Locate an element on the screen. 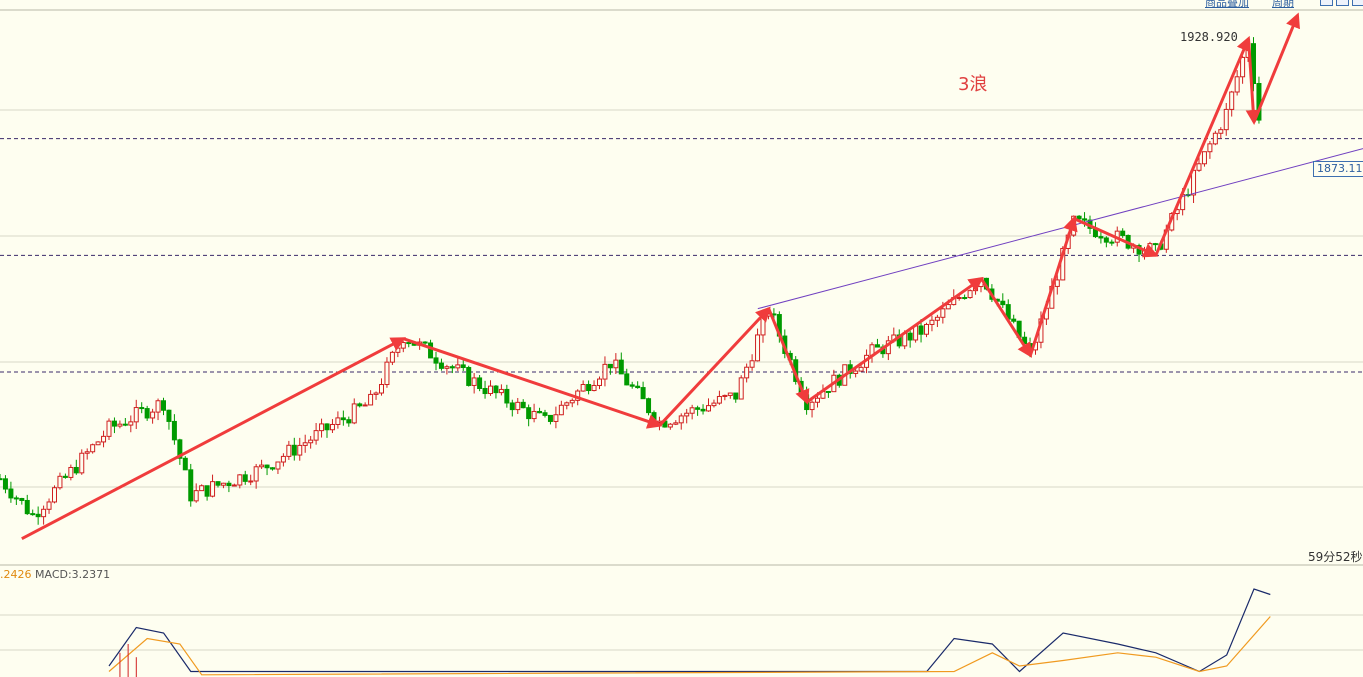 The height and width of the screenshot is (677, 1363). zoom-out-button is located at coordinates (1326, 3).